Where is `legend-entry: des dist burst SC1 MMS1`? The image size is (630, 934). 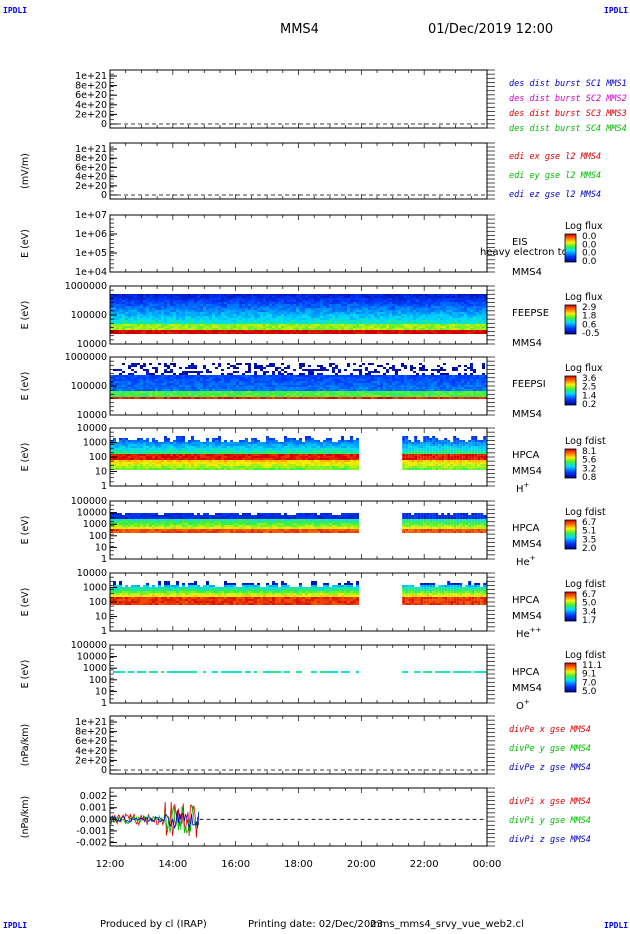
legend-entry: des dist burst SC1 MMS1 is located at coordinates (568, 84).